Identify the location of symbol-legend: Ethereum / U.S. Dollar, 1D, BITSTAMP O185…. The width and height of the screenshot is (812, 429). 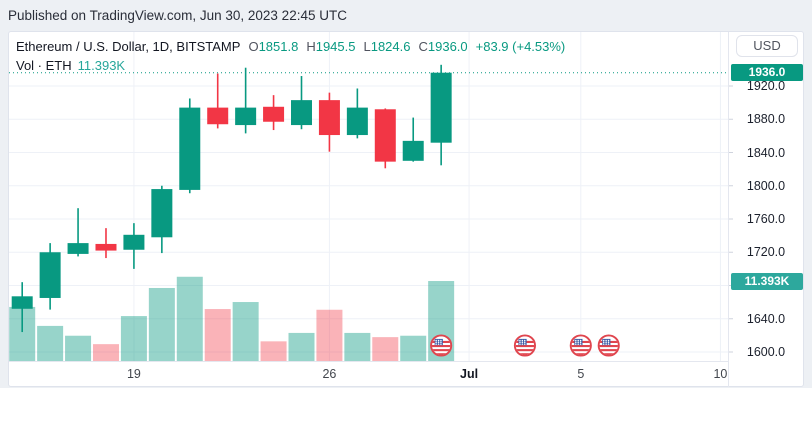
(290, 46).